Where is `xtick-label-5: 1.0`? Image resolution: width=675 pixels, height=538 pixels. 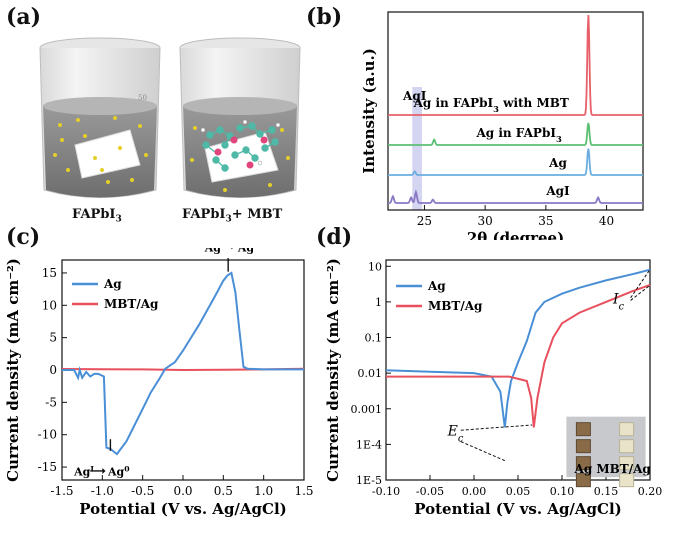 xtick-label-5: 1.0 is located at coordinates (263, 491).